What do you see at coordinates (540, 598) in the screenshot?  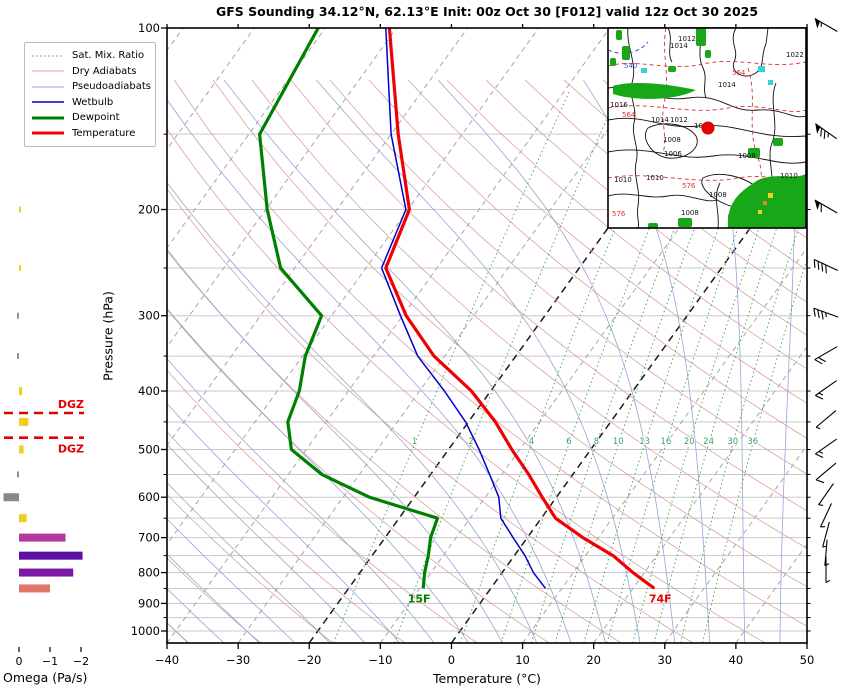 I see `surface-value-labels: 74F 15F` at bounding box center [540, 598].